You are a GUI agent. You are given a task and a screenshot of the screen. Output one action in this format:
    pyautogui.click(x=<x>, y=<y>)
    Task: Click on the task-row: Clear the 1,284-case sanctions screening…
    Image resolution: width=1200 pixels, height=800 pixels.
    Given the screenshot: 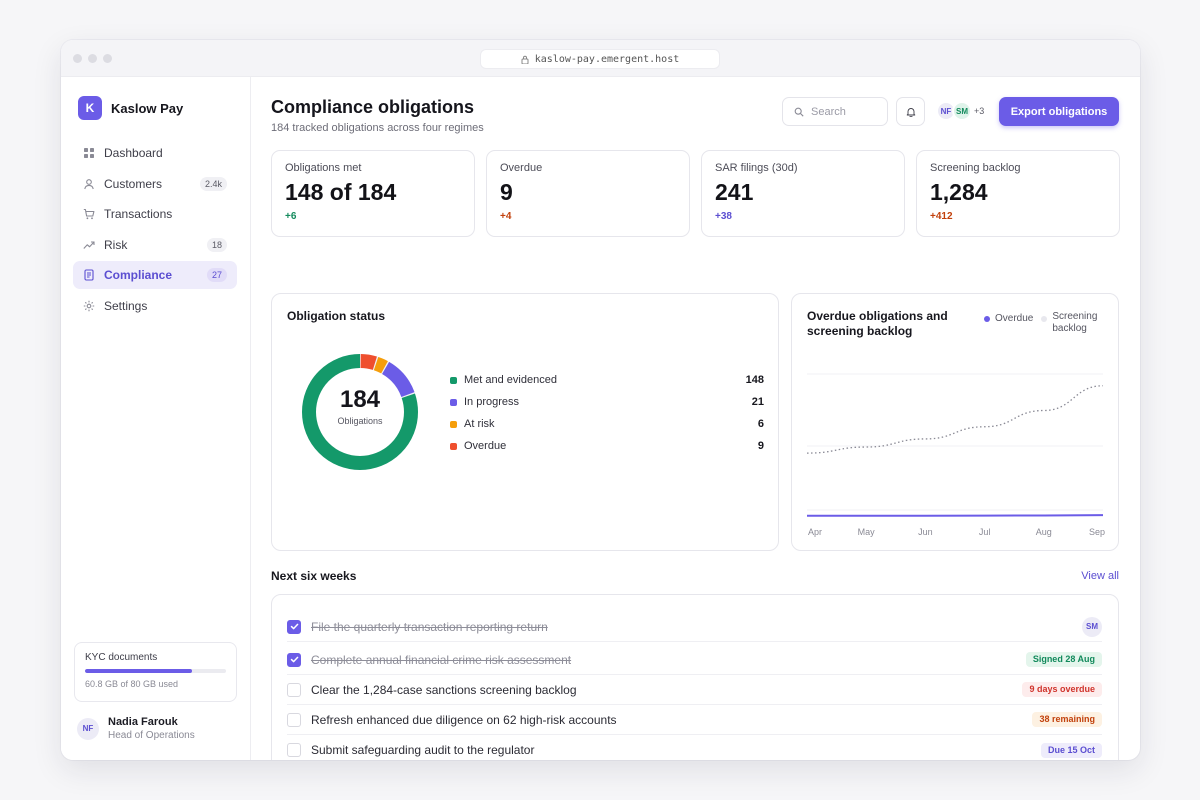 What is the action you would take?
    pyautogui.click(x=694, y=690)
    